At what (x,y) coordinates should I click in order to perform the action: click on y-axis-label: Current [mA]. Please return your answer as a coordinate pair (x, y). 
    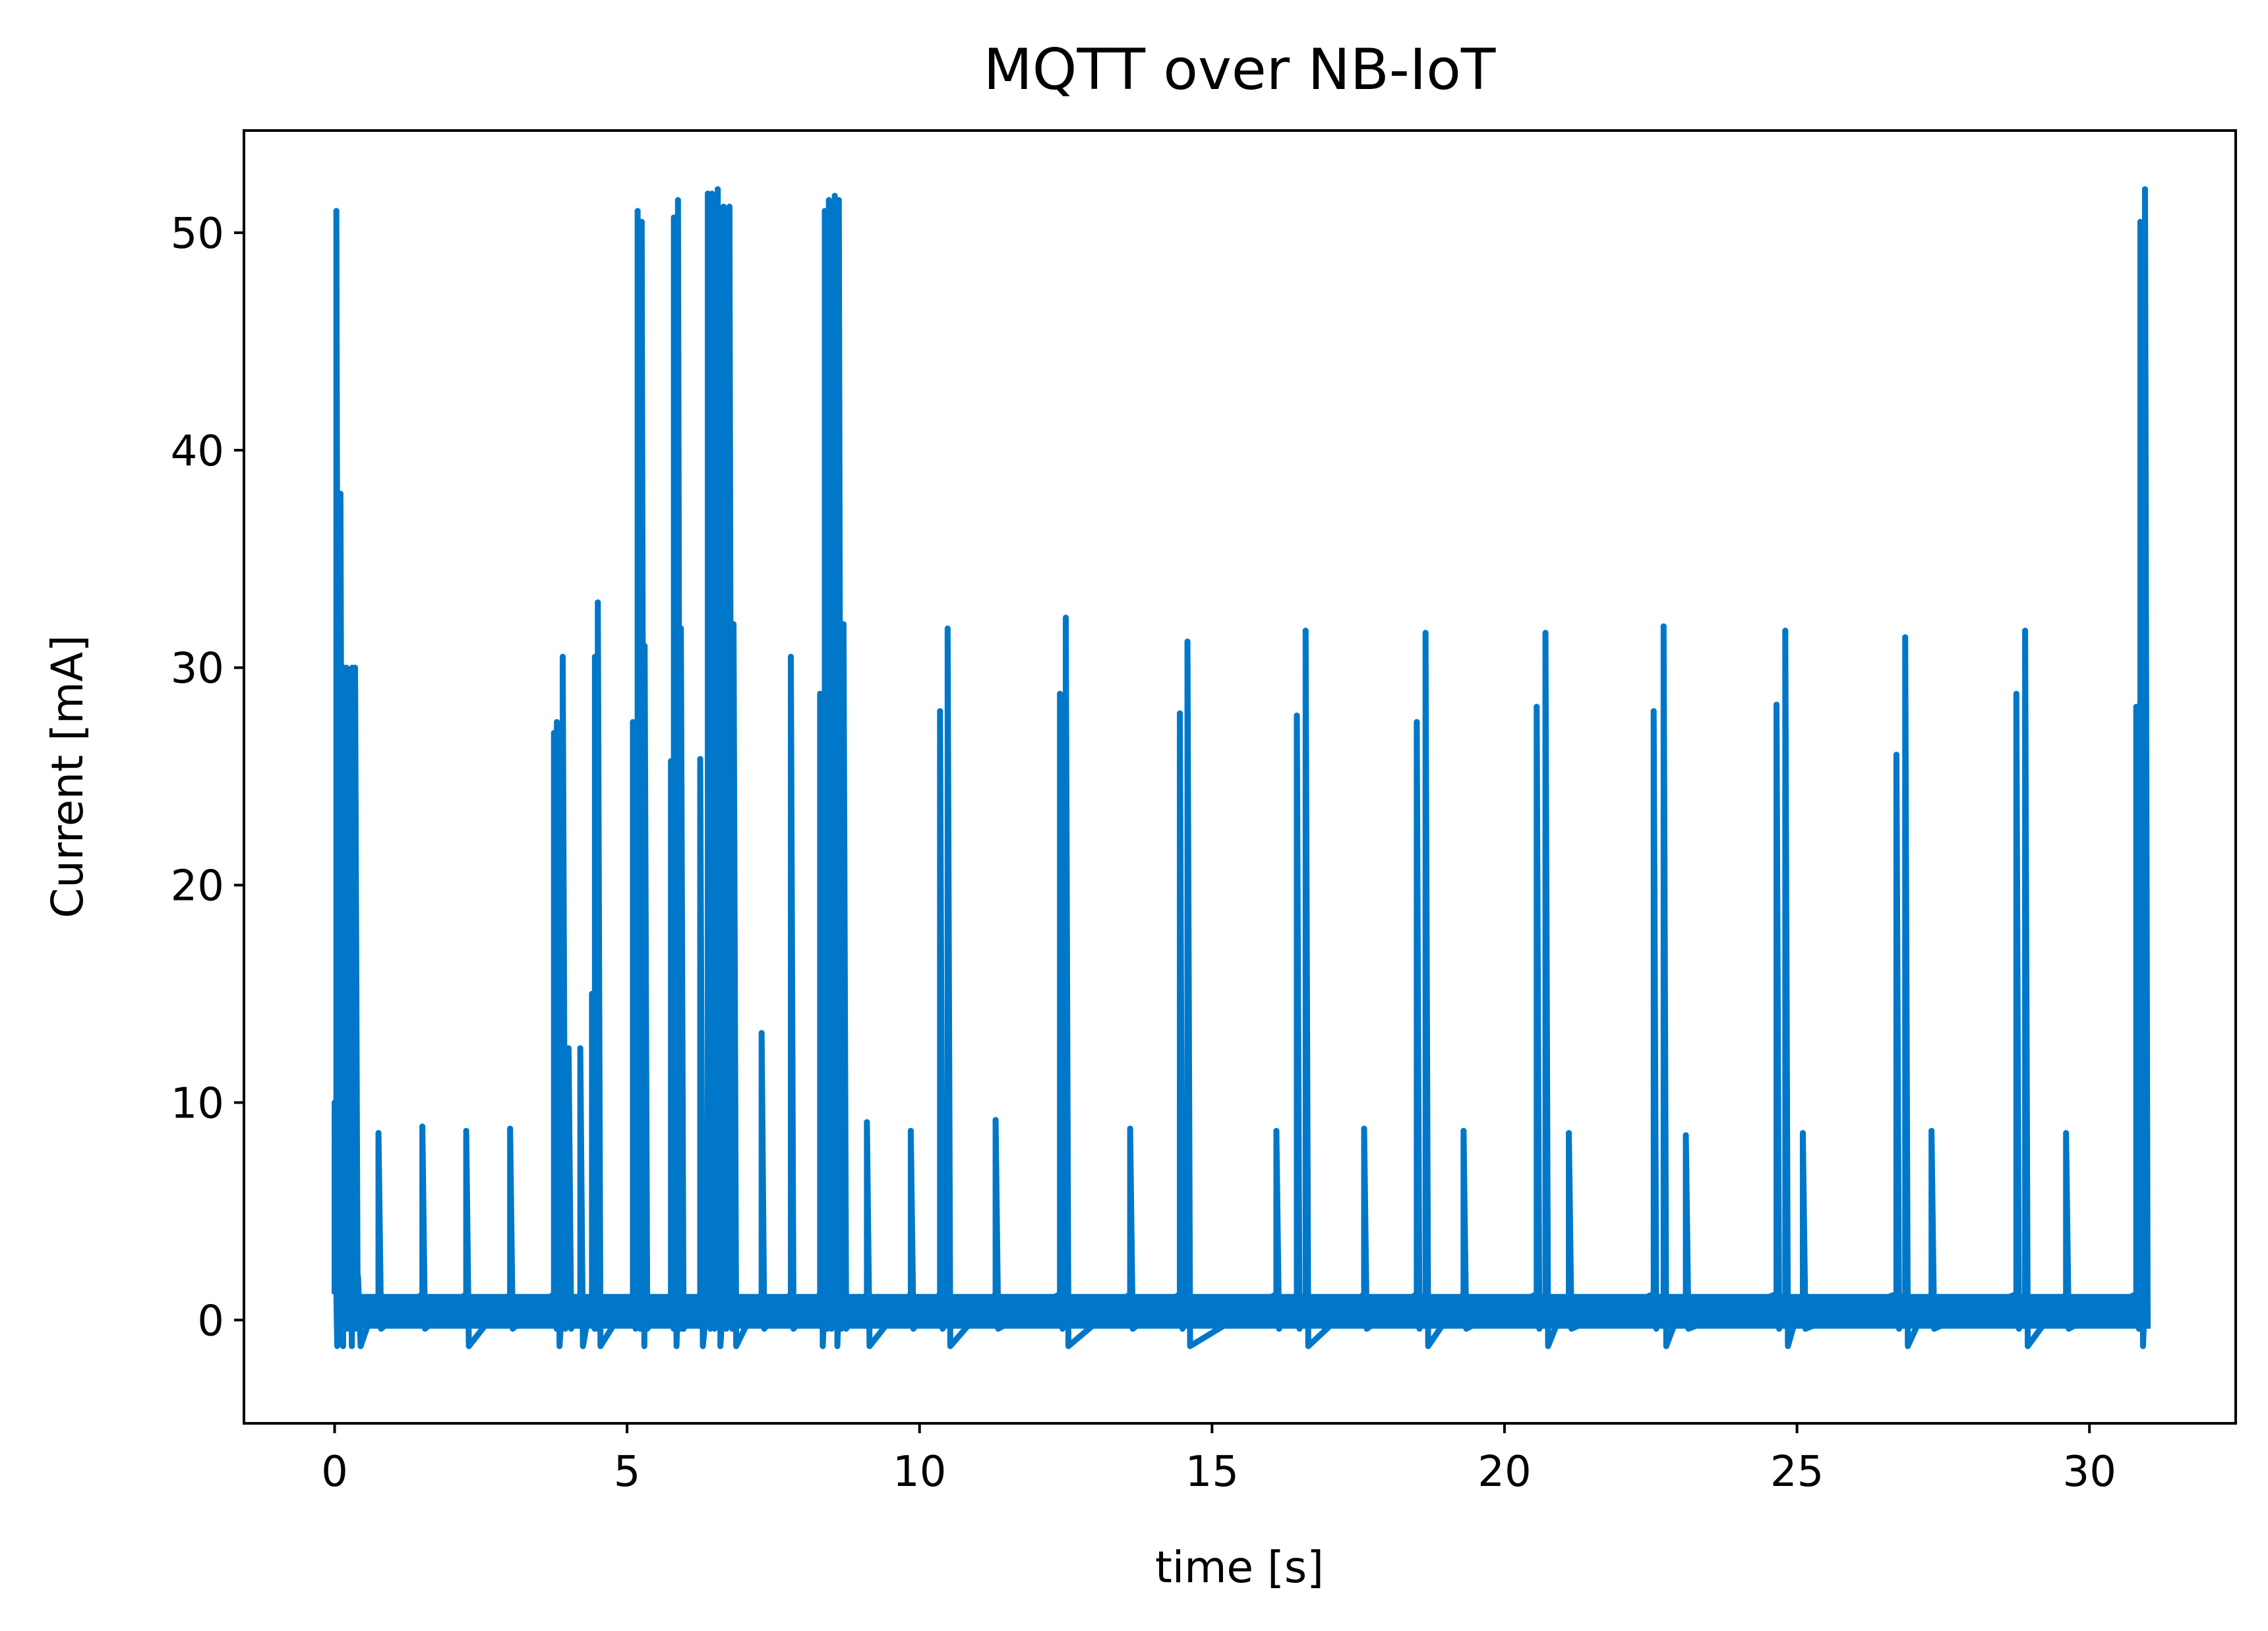
    Looking at the image, I should click on (67, 776).